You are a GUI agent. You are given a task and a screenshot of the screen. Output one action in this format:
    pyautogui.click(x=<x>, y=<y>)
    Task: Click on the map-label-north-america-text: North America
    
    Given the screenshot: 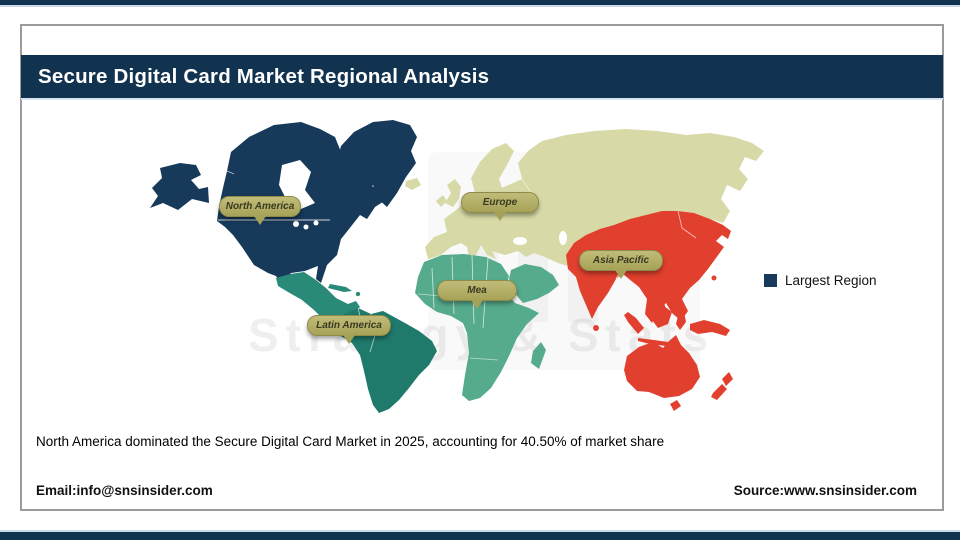 What is the action you would take?
    pyautogui.click(x=260, y=206)
    